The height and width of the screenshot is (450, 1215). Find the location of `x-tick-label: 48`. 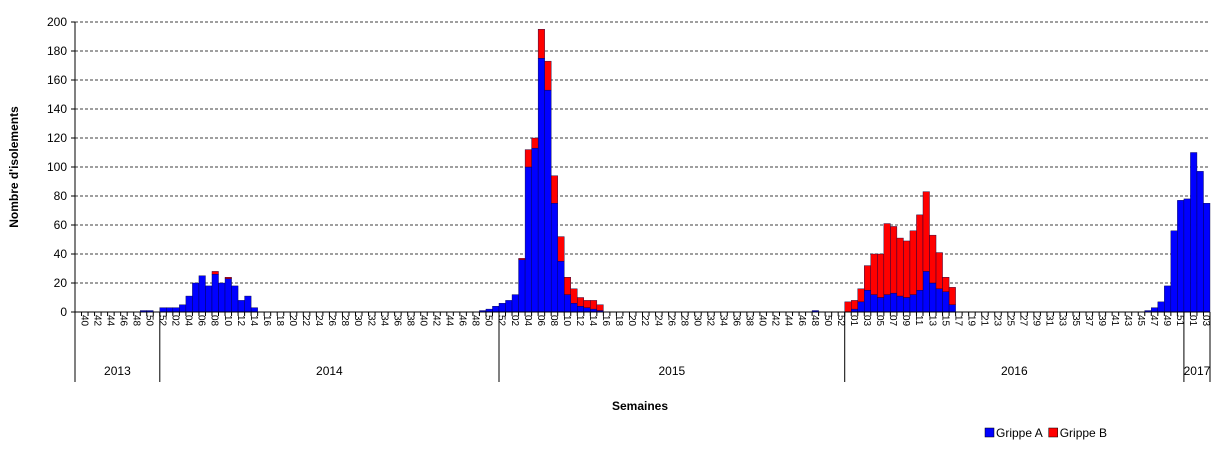

x-tick-label: 48 is located at coordinates (475, 321).